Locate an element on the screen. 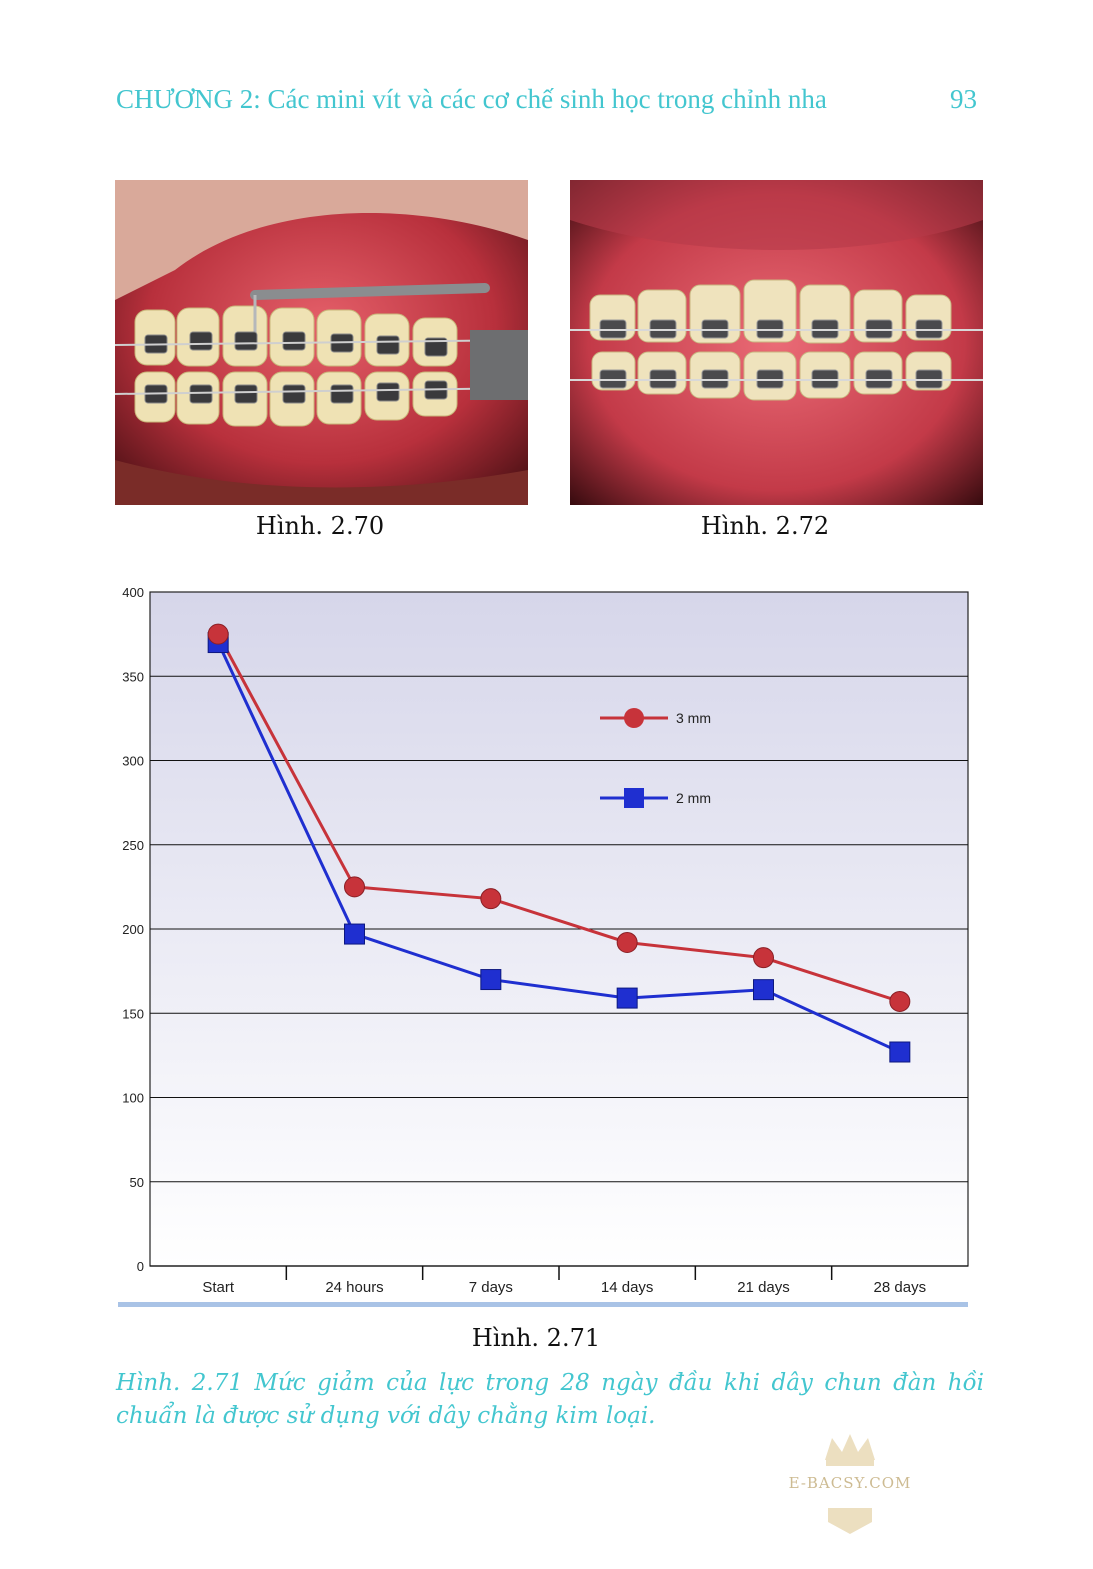 The height and width of the screenshot is (1569, 1093). x-tick-label: 24 hours is located at coordinates (354, 1287).